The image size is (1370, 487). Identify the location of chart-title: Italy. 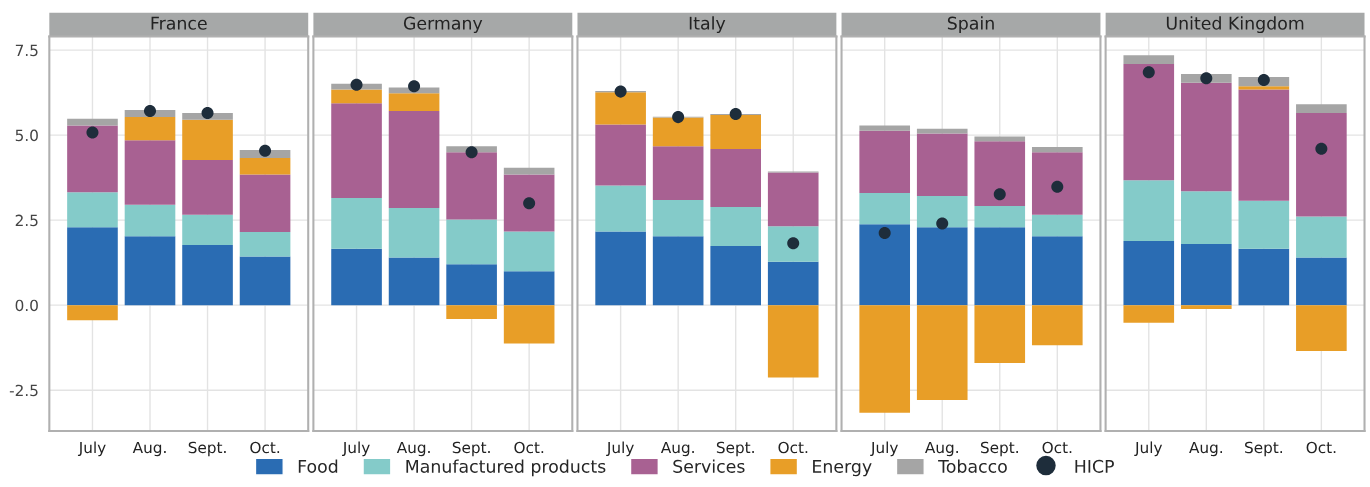
(707, 25).